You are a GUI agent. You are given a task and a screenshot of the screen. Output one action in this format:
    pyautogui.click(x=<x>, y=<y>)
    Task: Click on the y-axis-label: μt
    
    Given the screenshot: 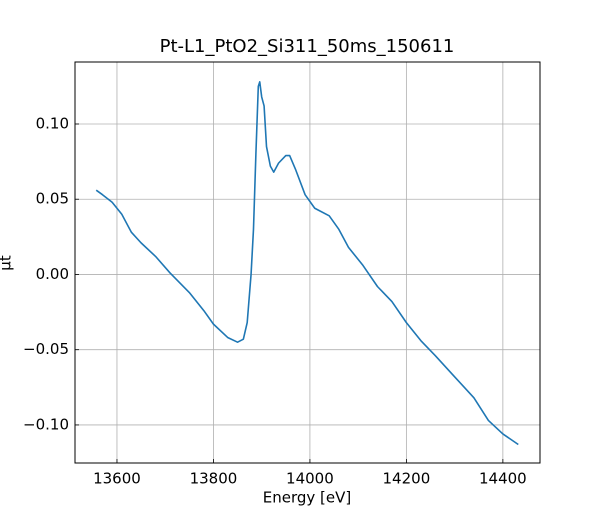 What is the action you would take?
    pyautogui.click(x=7, y=263)
    